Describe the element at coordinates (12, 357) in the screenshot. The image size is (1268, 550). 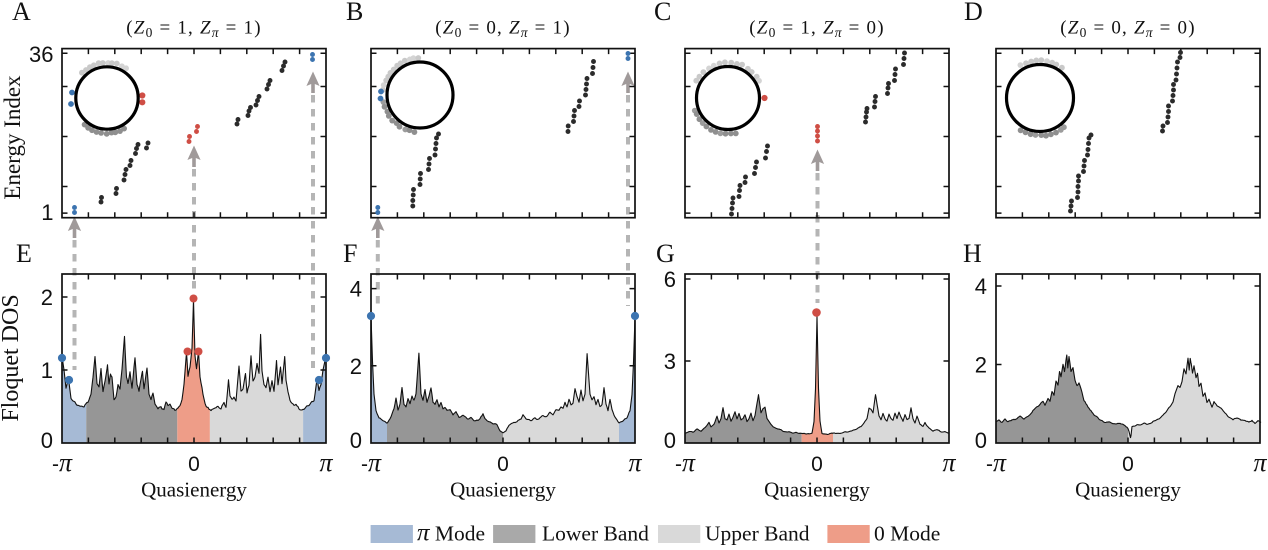
I see `svg-text: Floquet DOS` at that location.